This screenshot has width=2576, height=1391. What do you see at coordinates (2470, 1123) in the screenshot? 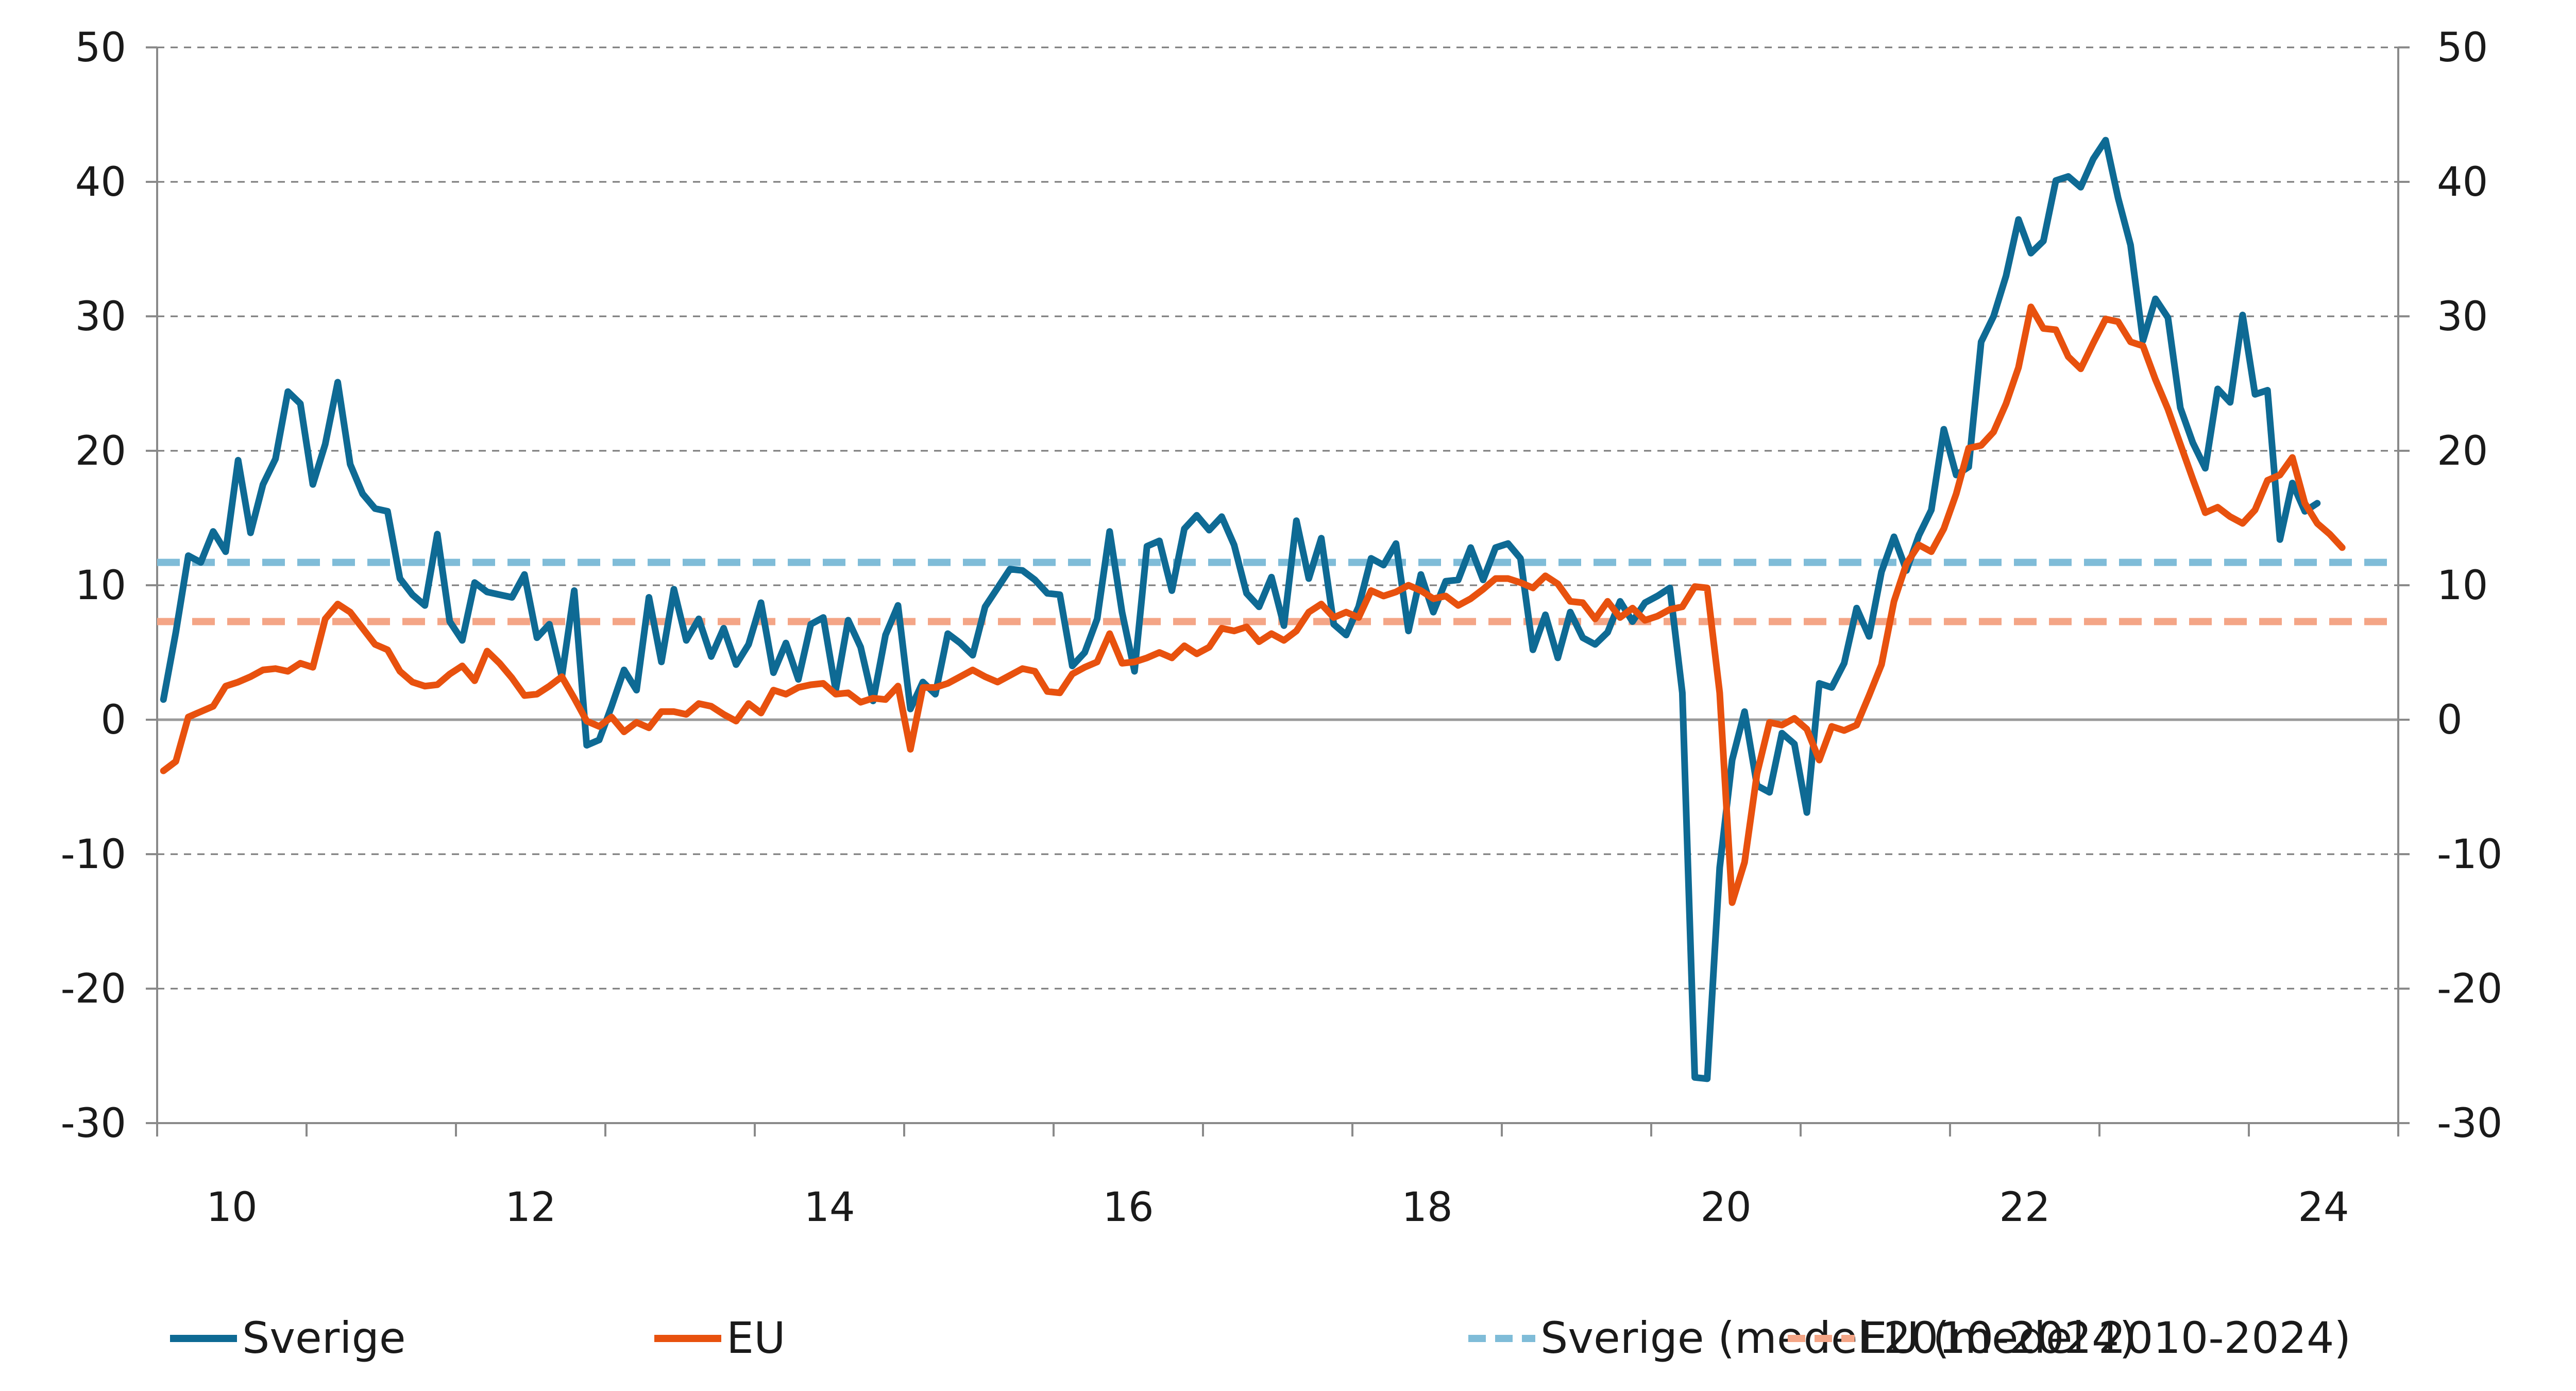
I see `y2-tick-label: -30` at bounding box center [2470, 1123].